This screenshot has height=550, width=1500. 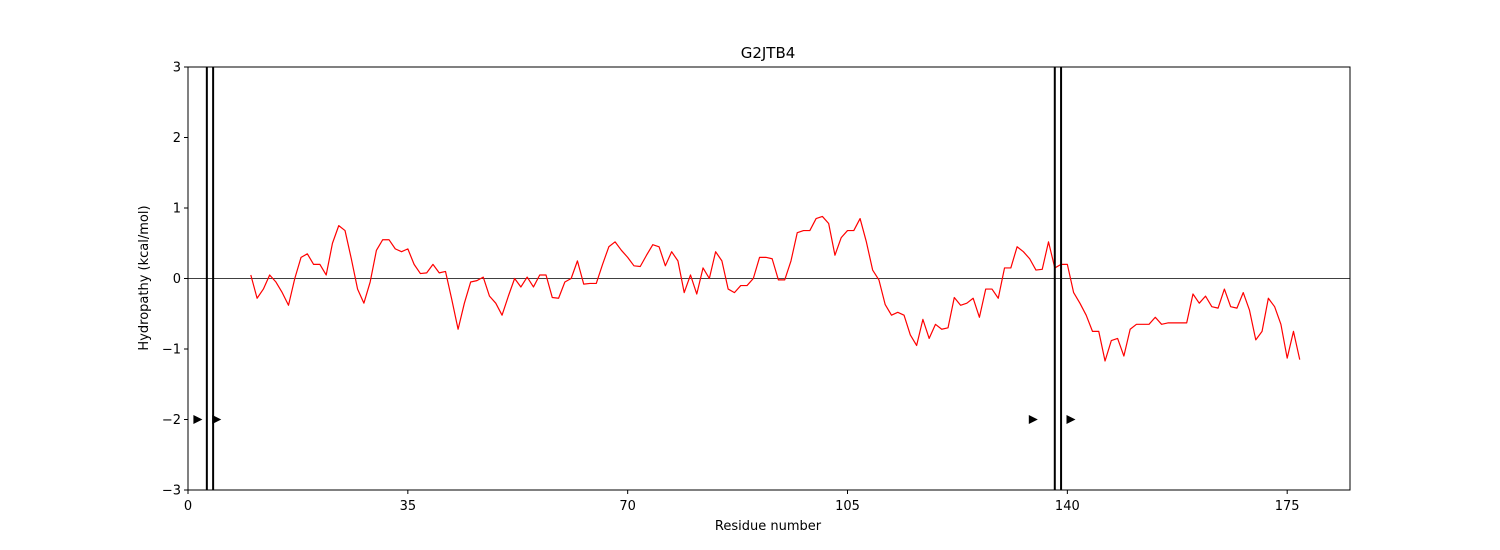 I want to click on y-tick-label: 0, so click(x=177, y=279).